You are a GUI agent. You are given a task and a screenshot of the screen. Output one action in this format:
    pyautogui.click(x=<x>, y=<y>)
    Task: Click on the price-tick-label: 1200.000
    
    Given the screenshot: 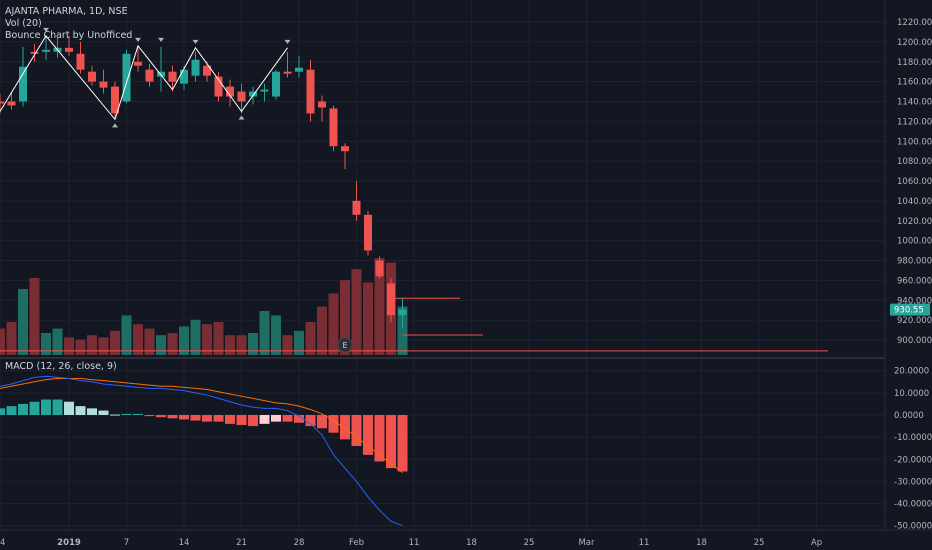 What is the action you would take?
    pyautogui.click(x=914, y=43)
    